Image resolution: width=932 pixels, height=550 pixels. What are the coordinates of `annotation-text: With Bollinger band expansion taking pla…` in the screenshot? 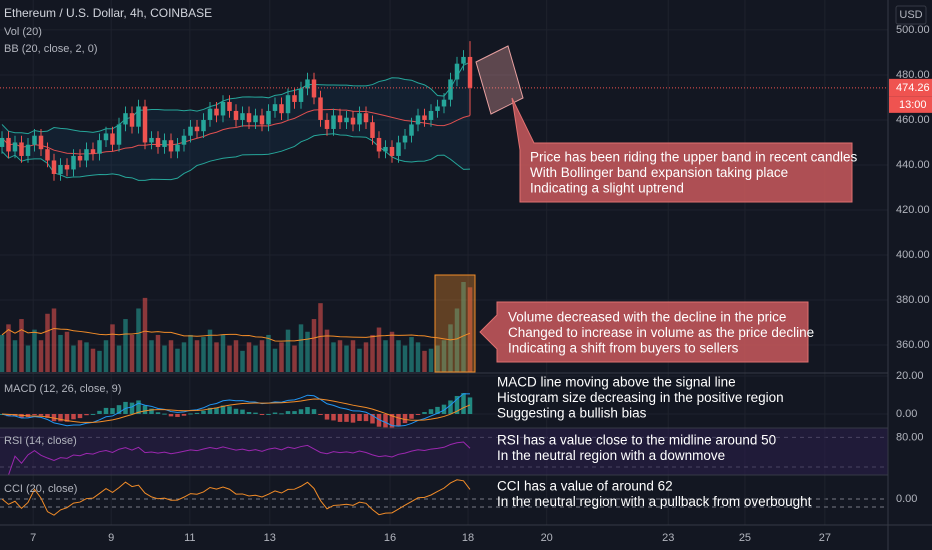 It's located at (659, 172).